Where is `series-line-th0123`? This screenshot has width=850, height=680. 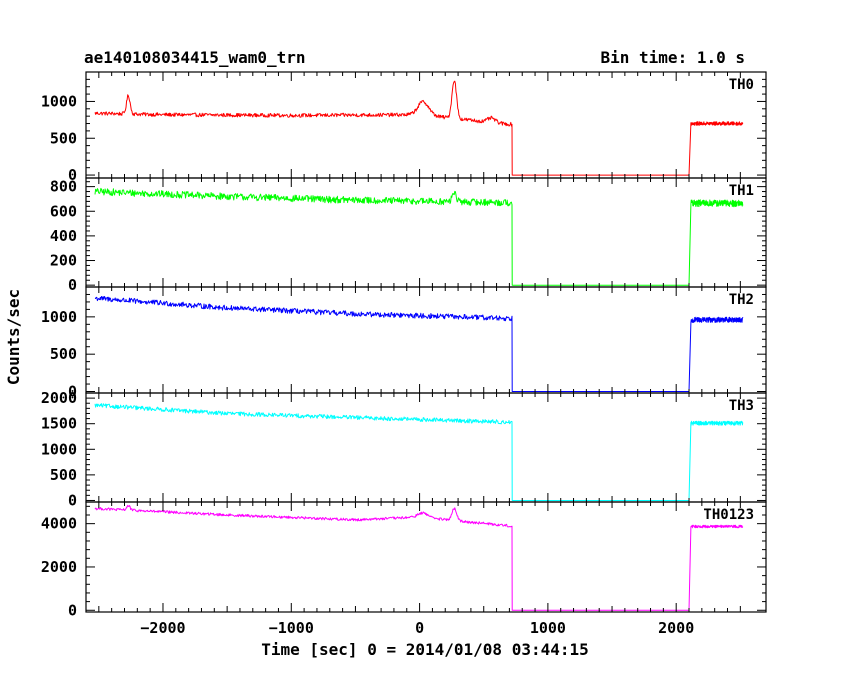
series-line-th0123 is located at coordinates (419, 557).